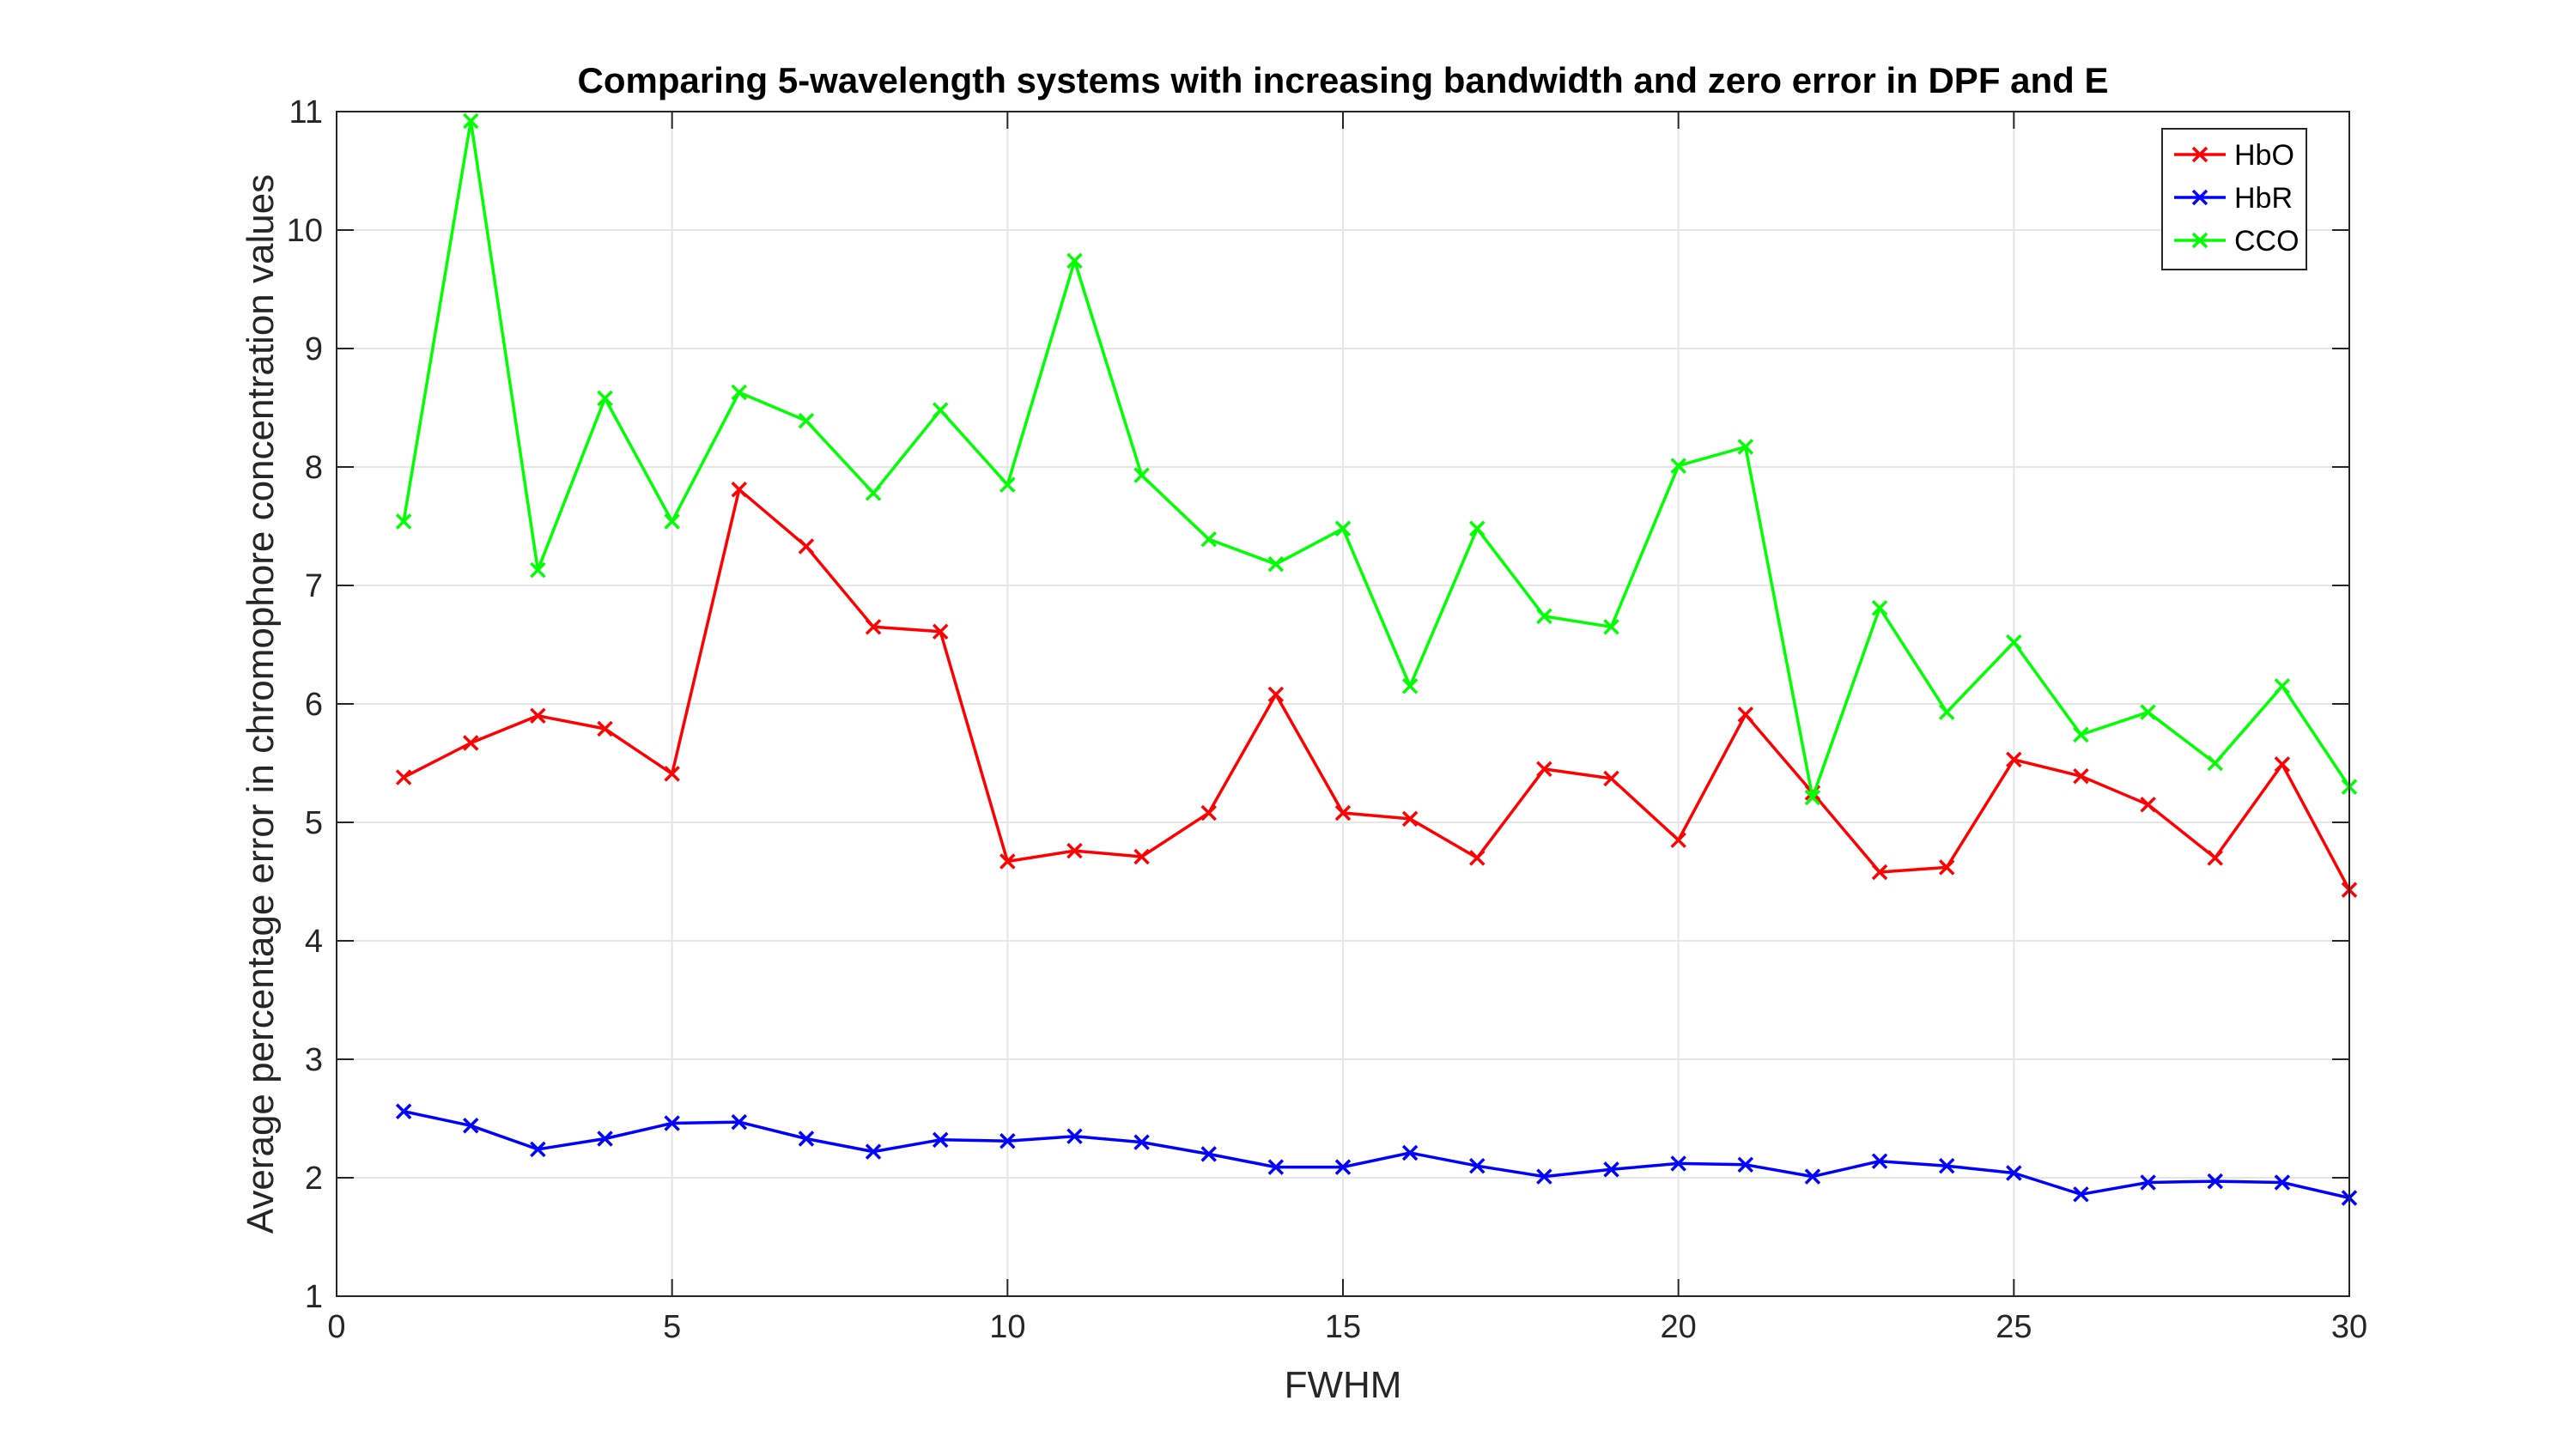 The image size is (2576, 1449). I want to click on x-tick-labels: 0 5 10 15 20 25 30, so click(1347, 1327).